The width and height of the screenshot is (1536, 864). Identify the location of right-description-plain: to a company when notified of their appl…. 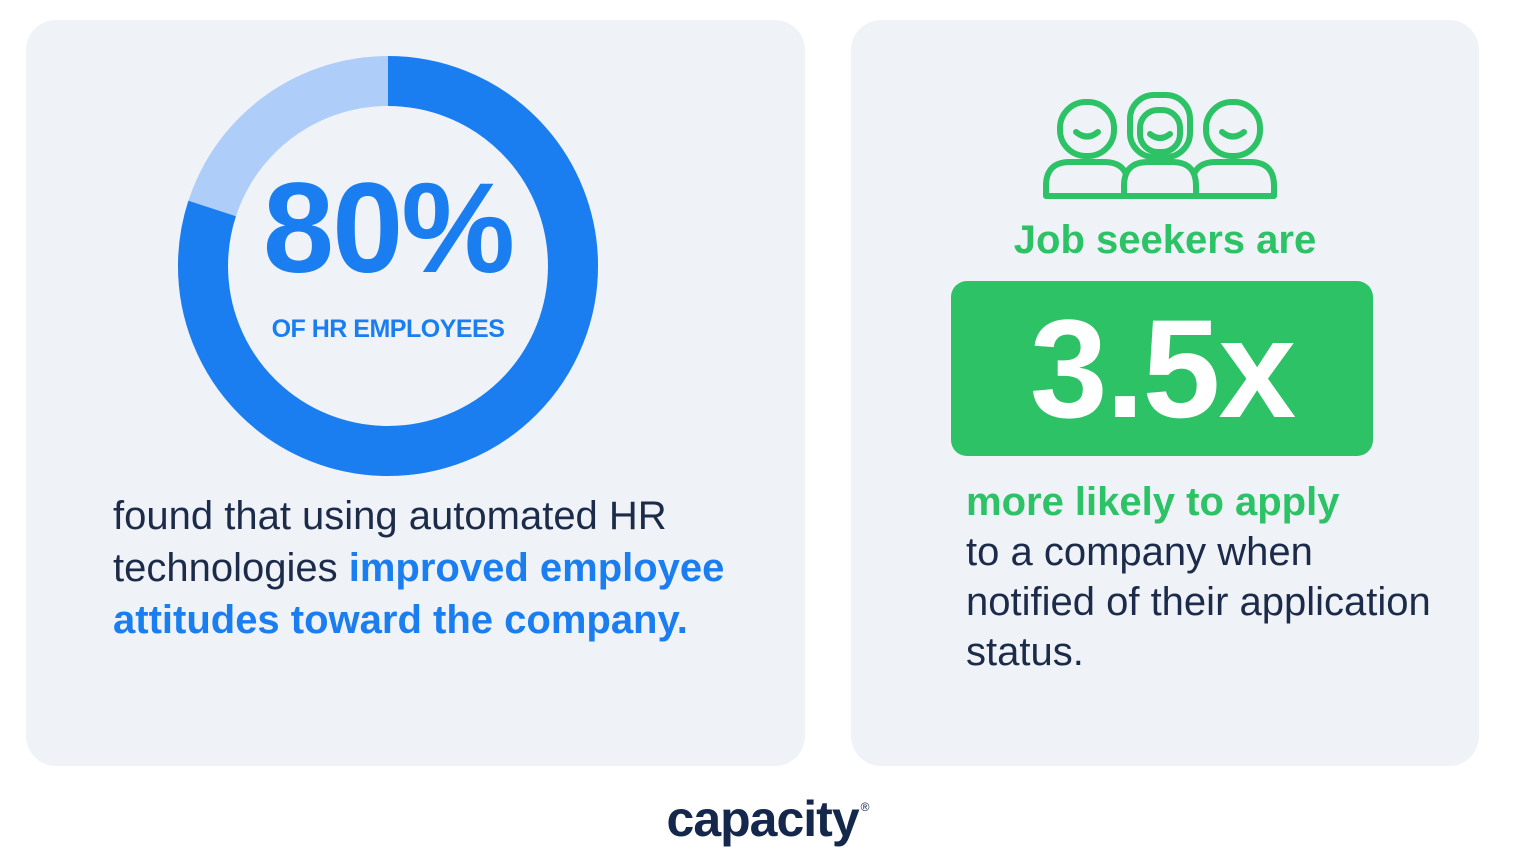
(1198, 602).